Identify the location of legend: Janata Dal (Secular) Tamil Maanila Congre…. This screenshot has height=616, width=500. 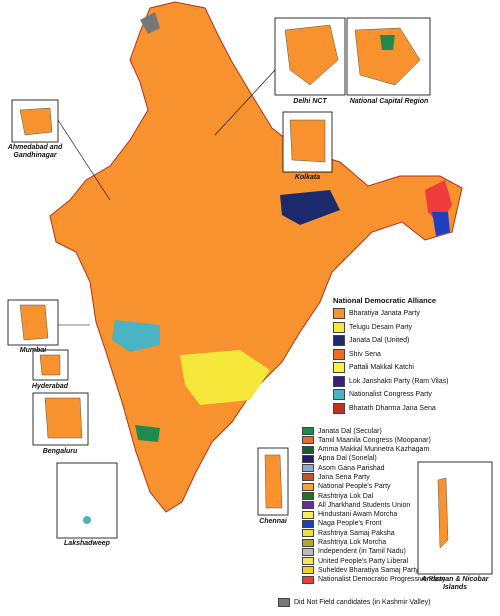
(373, 506).